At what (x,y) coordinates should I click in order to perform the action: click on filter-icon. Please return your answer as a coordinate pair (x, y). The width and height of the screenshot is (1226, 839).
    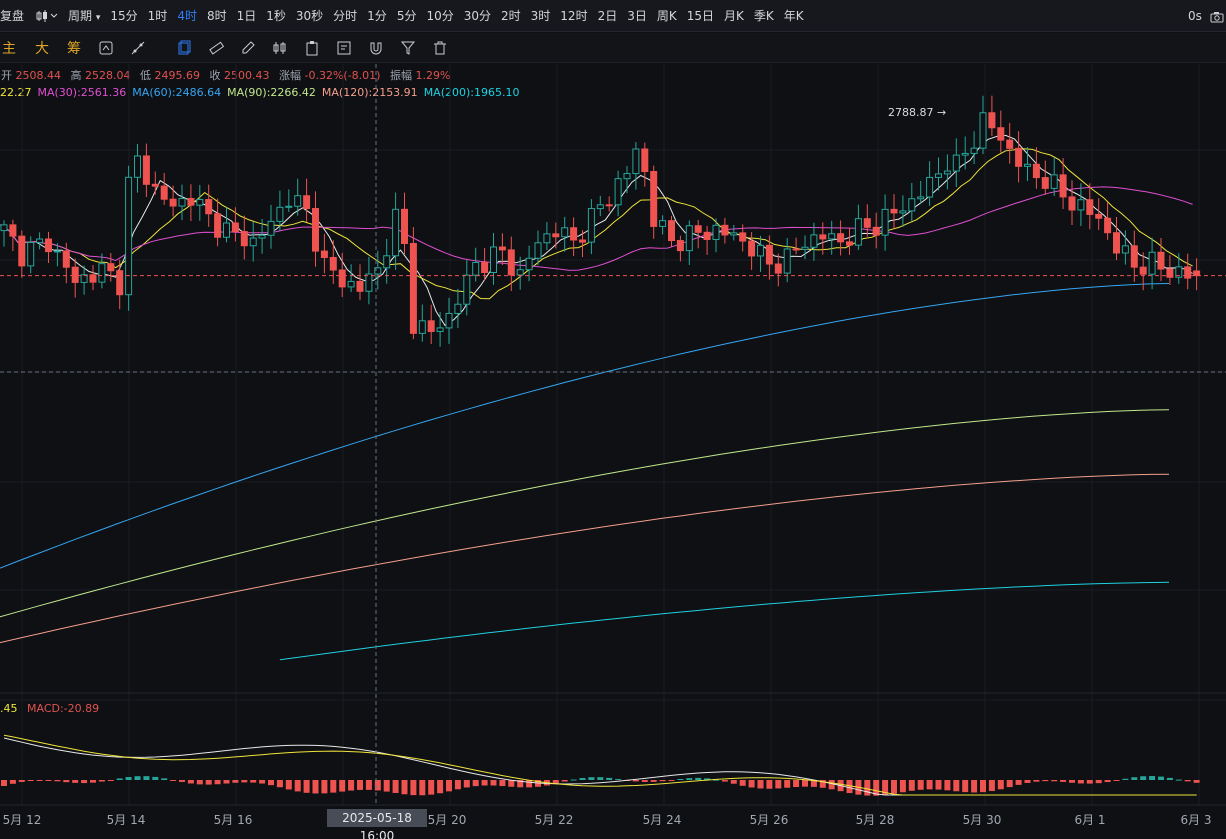
    Looking at the image, I should click on (408, 48).